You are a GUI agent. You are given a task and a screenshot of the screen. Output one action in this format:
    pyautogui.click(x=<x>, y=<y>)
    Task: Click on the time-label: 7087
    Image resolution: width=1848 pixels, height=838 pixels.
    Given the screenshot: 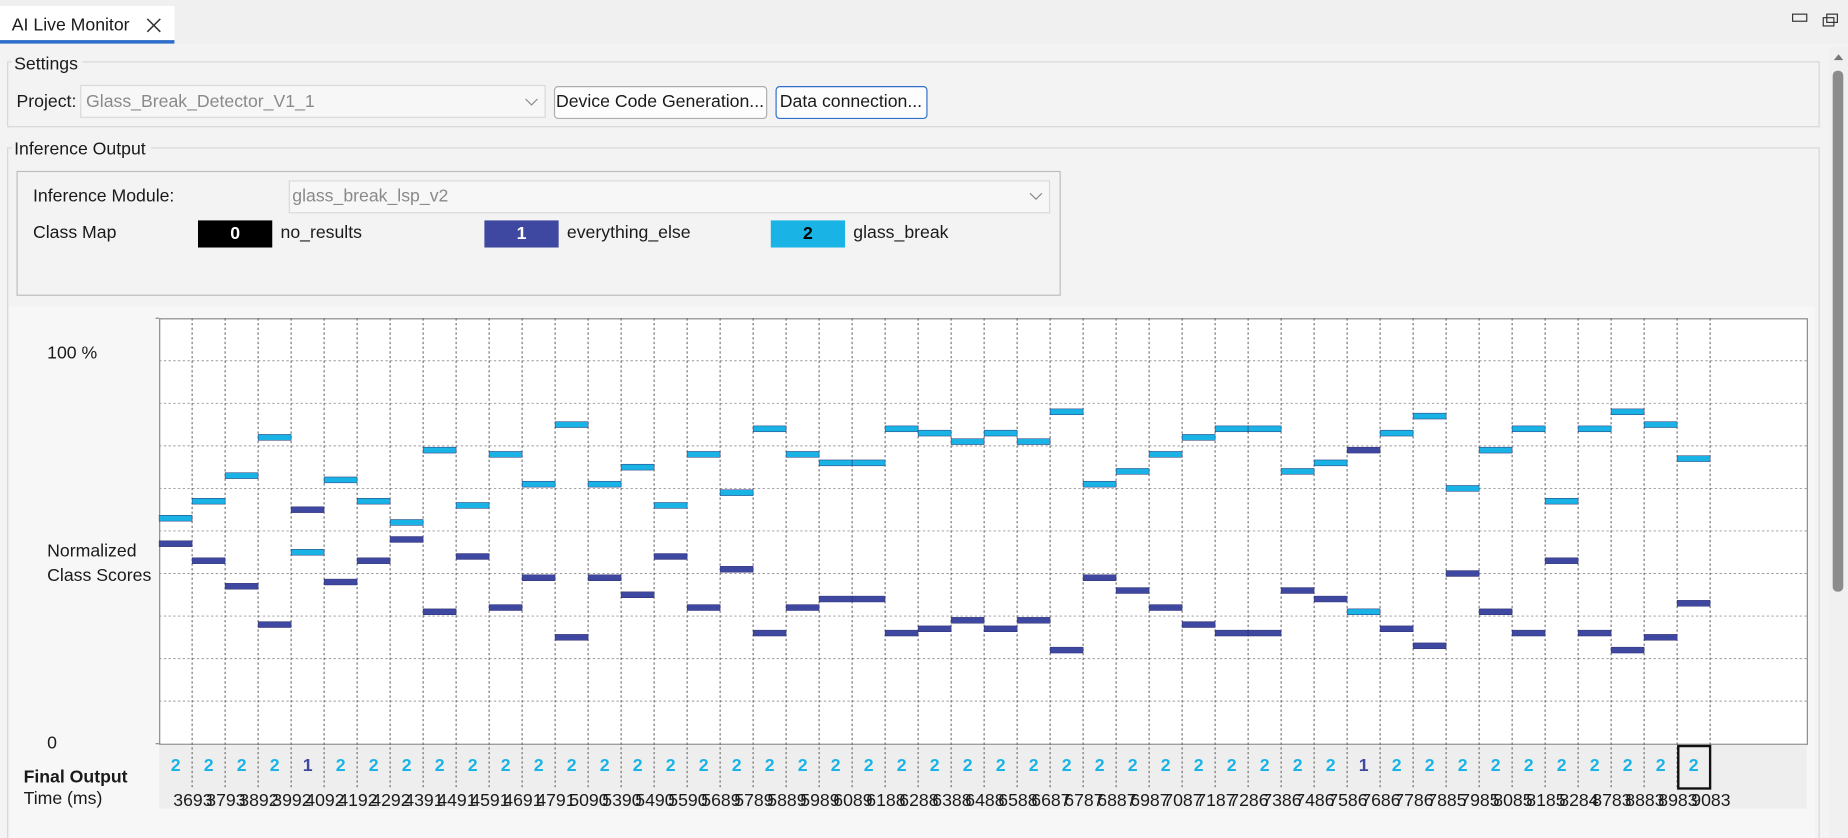 What is the action you would take?
    pyautogui.click(x=1182, y=800)
    